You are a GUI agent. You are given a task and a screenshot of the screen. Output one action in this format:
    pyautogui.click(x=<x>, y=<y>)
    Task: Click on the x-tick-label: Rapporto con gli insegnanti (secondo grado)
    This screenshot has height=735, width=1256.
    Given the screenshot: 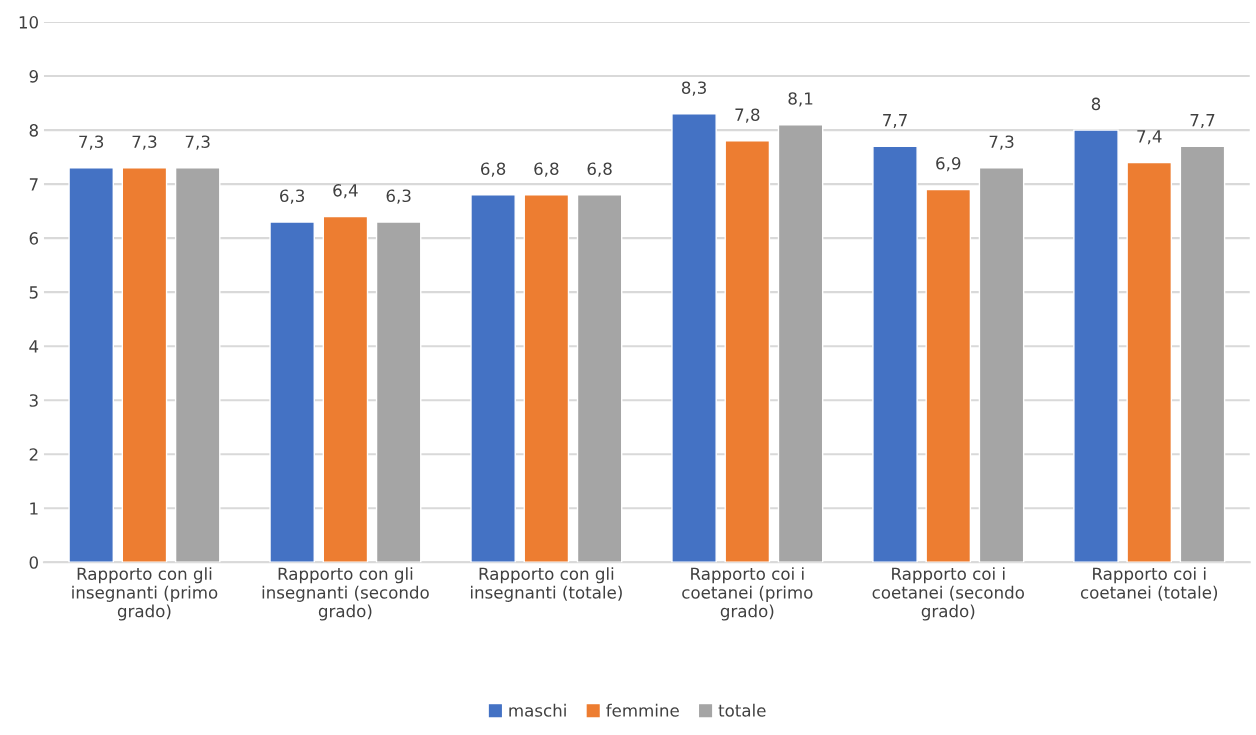 What is the action you would take?
    pyautogui.click(x=345, y=594)
    